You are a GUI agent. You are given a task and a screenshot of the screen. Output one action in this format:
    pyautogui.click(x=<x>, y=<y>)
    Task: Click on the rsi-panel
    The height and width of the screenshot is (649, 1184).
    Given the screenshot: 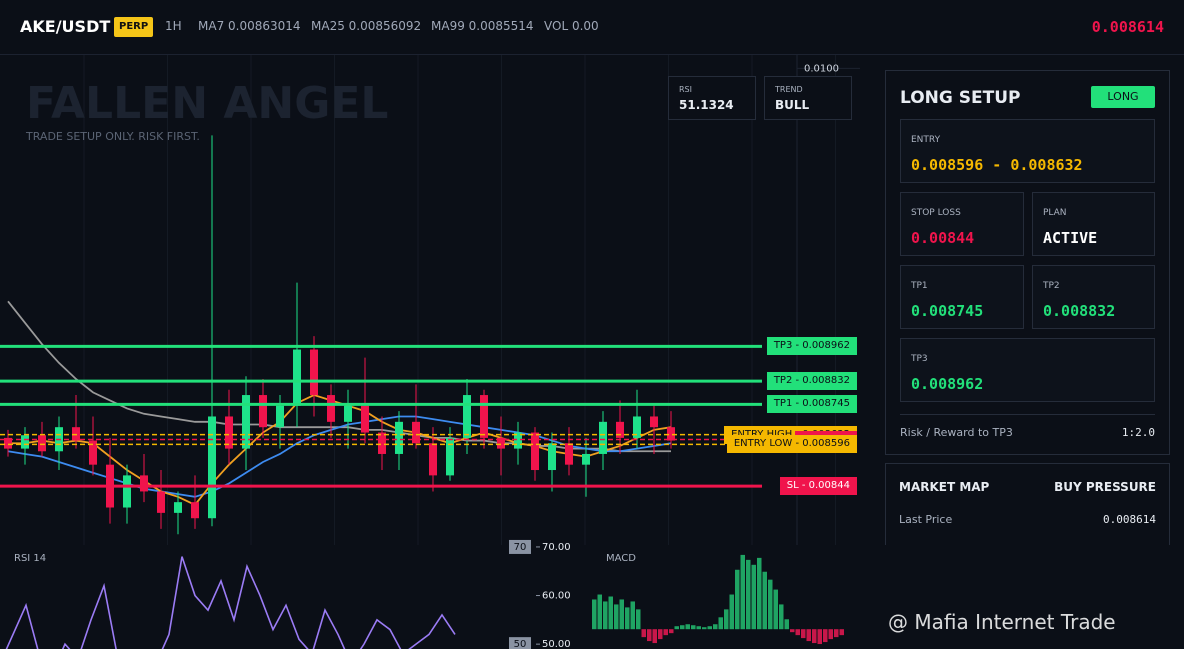 What is the action you would take?
    pyautogui.click(x=290, y=597)
    